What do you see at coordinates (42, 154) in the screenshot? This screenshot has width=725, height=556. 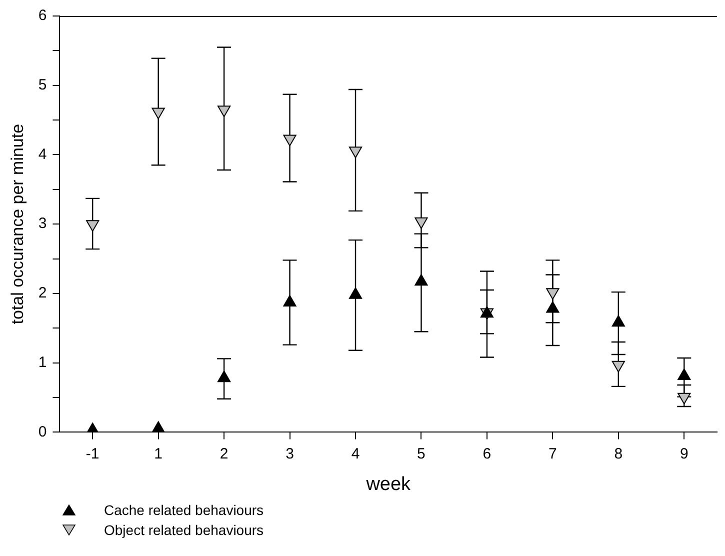 I see `y-tick-label: 4` at bounding box center [42, 154].